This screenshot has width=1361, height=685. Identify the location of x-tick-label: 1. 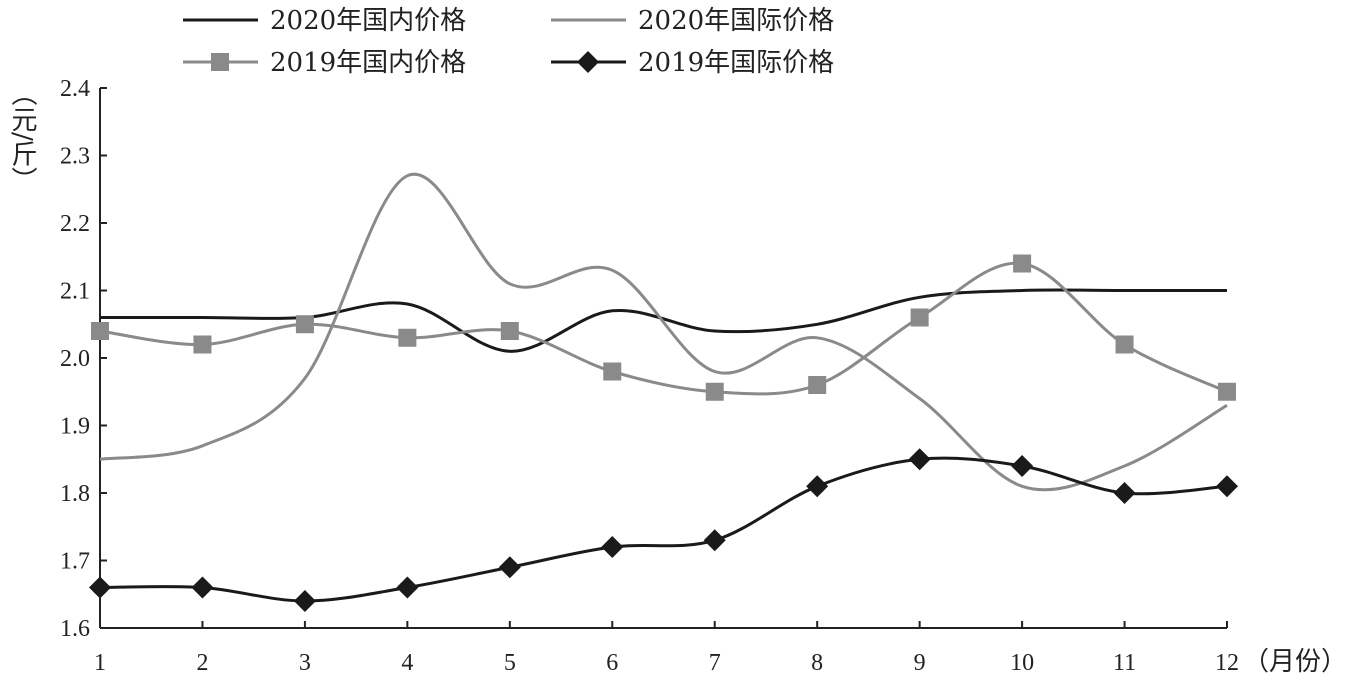
(100, 663).